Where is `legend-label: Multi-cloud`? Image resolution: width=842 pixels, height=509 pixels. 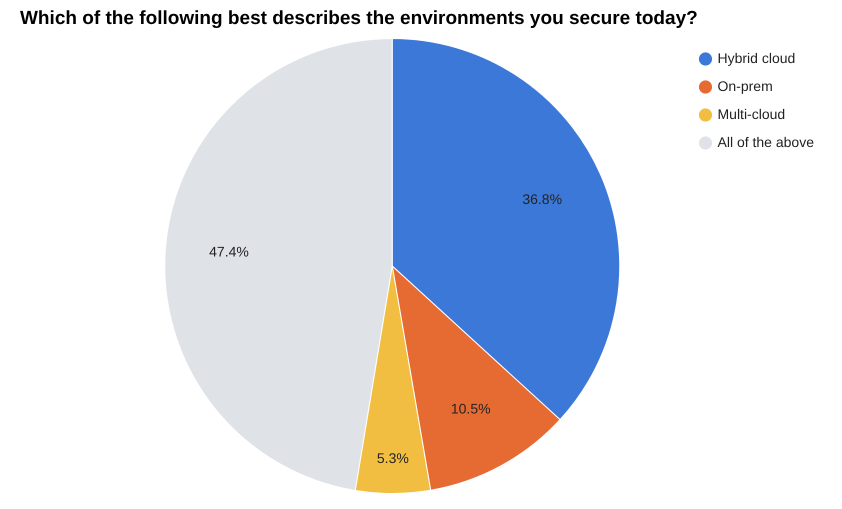 legend-label: Multi-cloud is located at coordinates (751, 114).